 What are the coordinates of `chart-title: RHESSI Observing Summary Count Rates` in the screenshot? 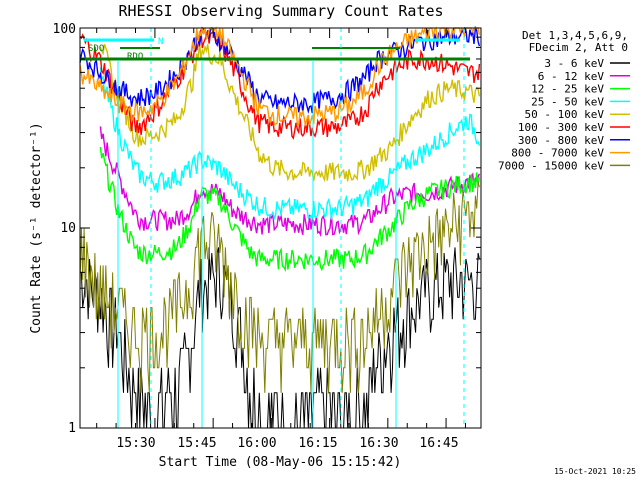 It's located at (280, 11).